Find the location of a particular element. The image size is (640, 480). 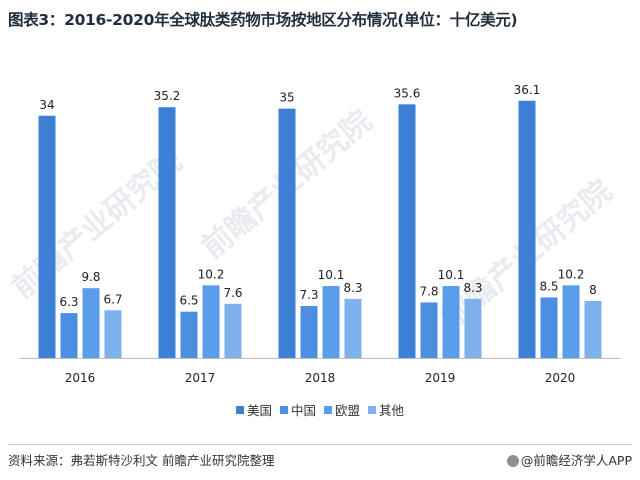

x-tick-label: 2016 is located at coordinates (80, 378).